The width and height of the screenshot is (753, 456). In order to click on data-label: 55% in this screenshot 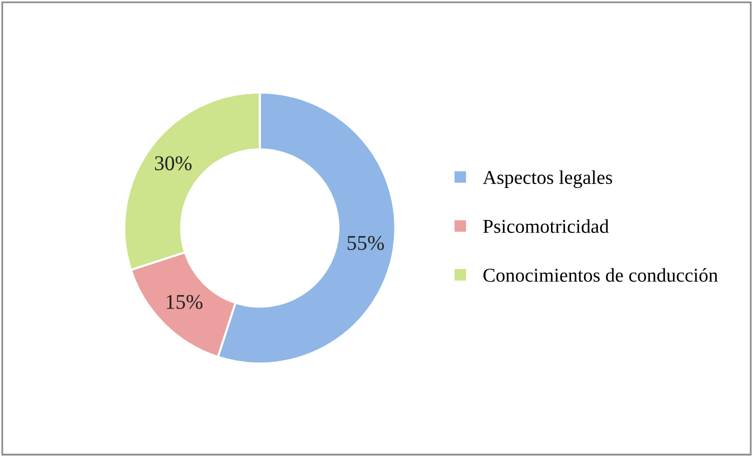, I will do `click(366, 243)`.